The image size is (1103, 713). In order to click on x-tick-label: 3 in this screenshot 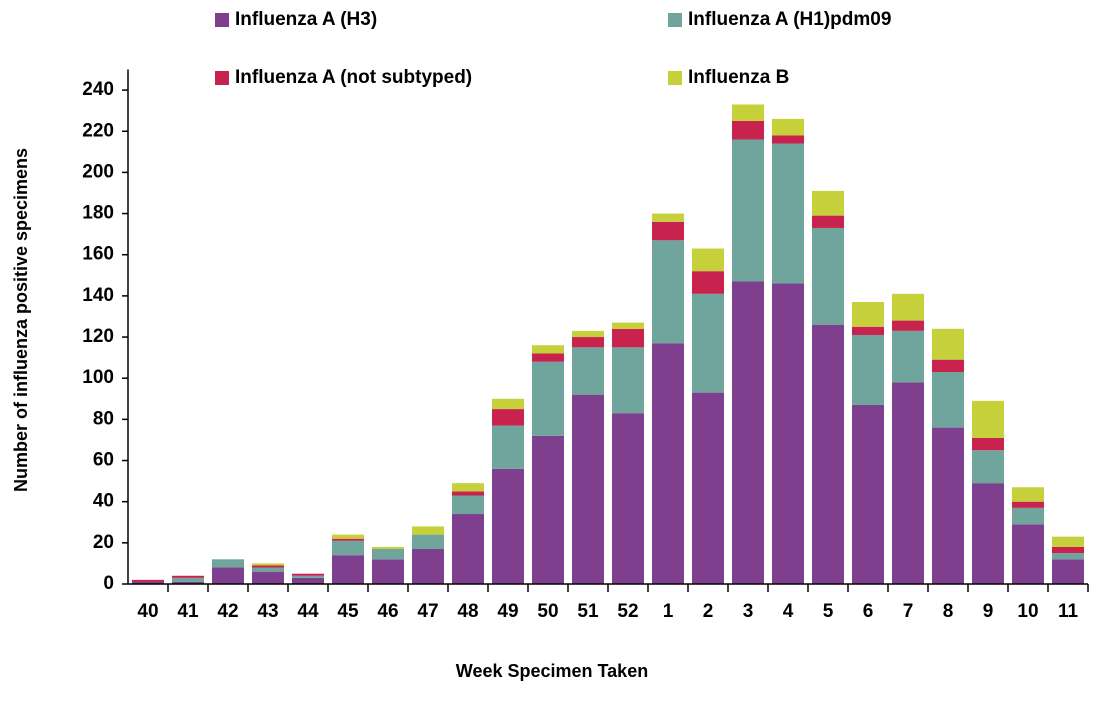, I will do `click(748, 611)`.